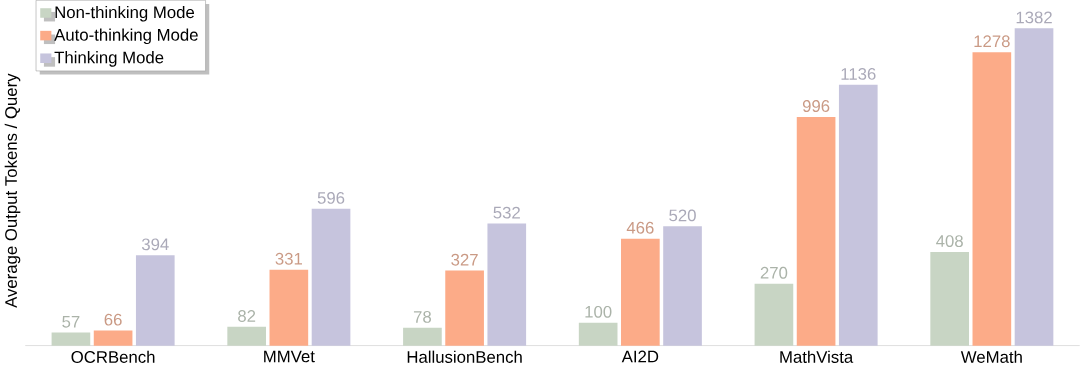 The height and width of the screenshot is (368, 1080). Describe the element at coordinates (598, 312) in the screenshot. I see `data-label: 100` at that location.